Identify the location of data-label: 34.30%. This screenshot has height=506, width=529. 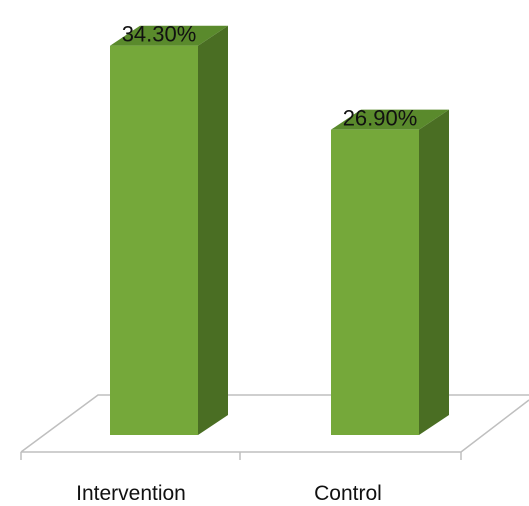
(159, 34).